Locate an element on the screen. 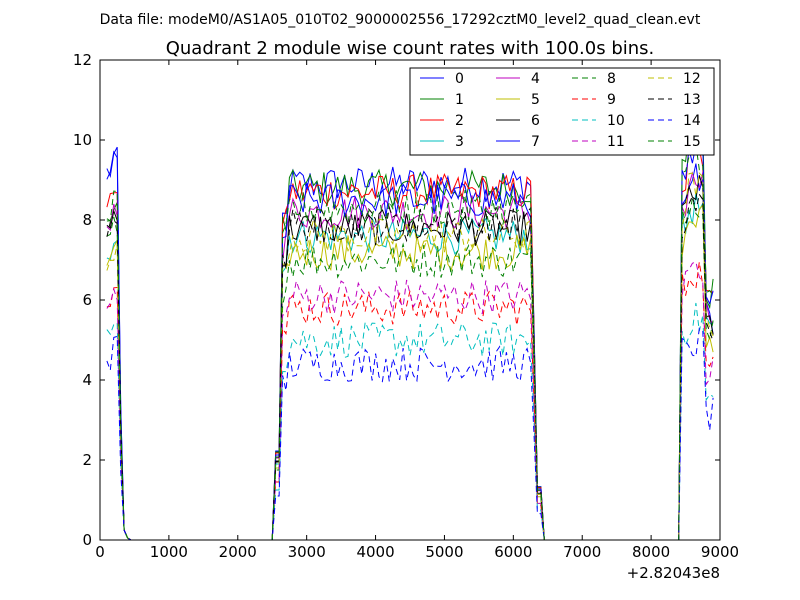 Image resolution: width=800 pixels, height=600 pixels. legend-label-1: 1 is located at coordinates (459, 100).